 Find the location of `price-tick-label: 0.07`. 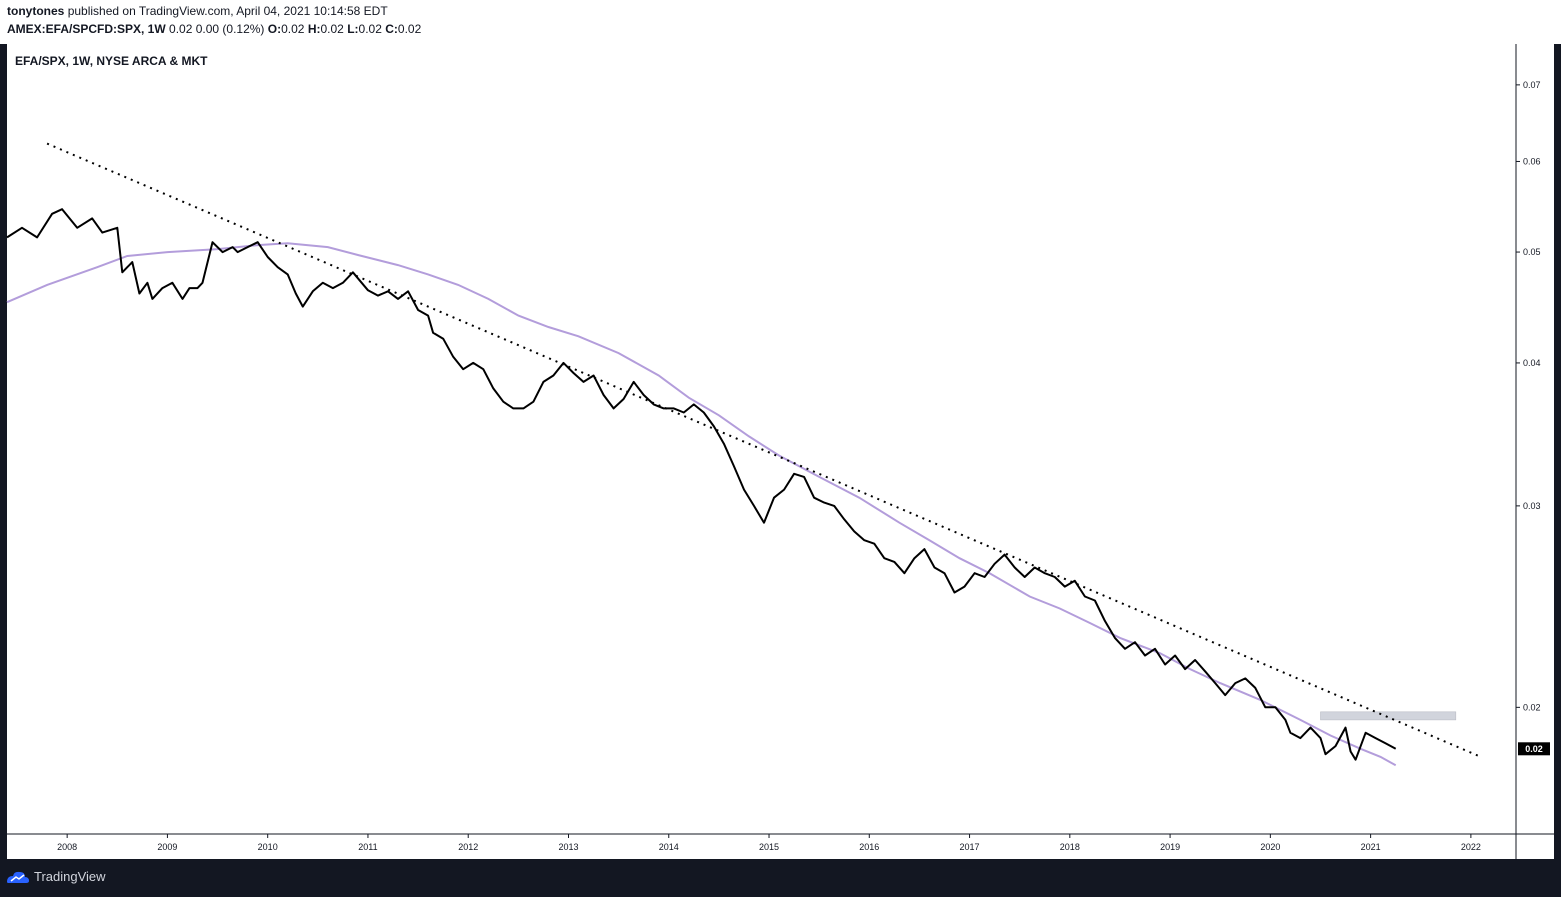

price-tick-label: 0.07 is located at coordinates (1532, 85).